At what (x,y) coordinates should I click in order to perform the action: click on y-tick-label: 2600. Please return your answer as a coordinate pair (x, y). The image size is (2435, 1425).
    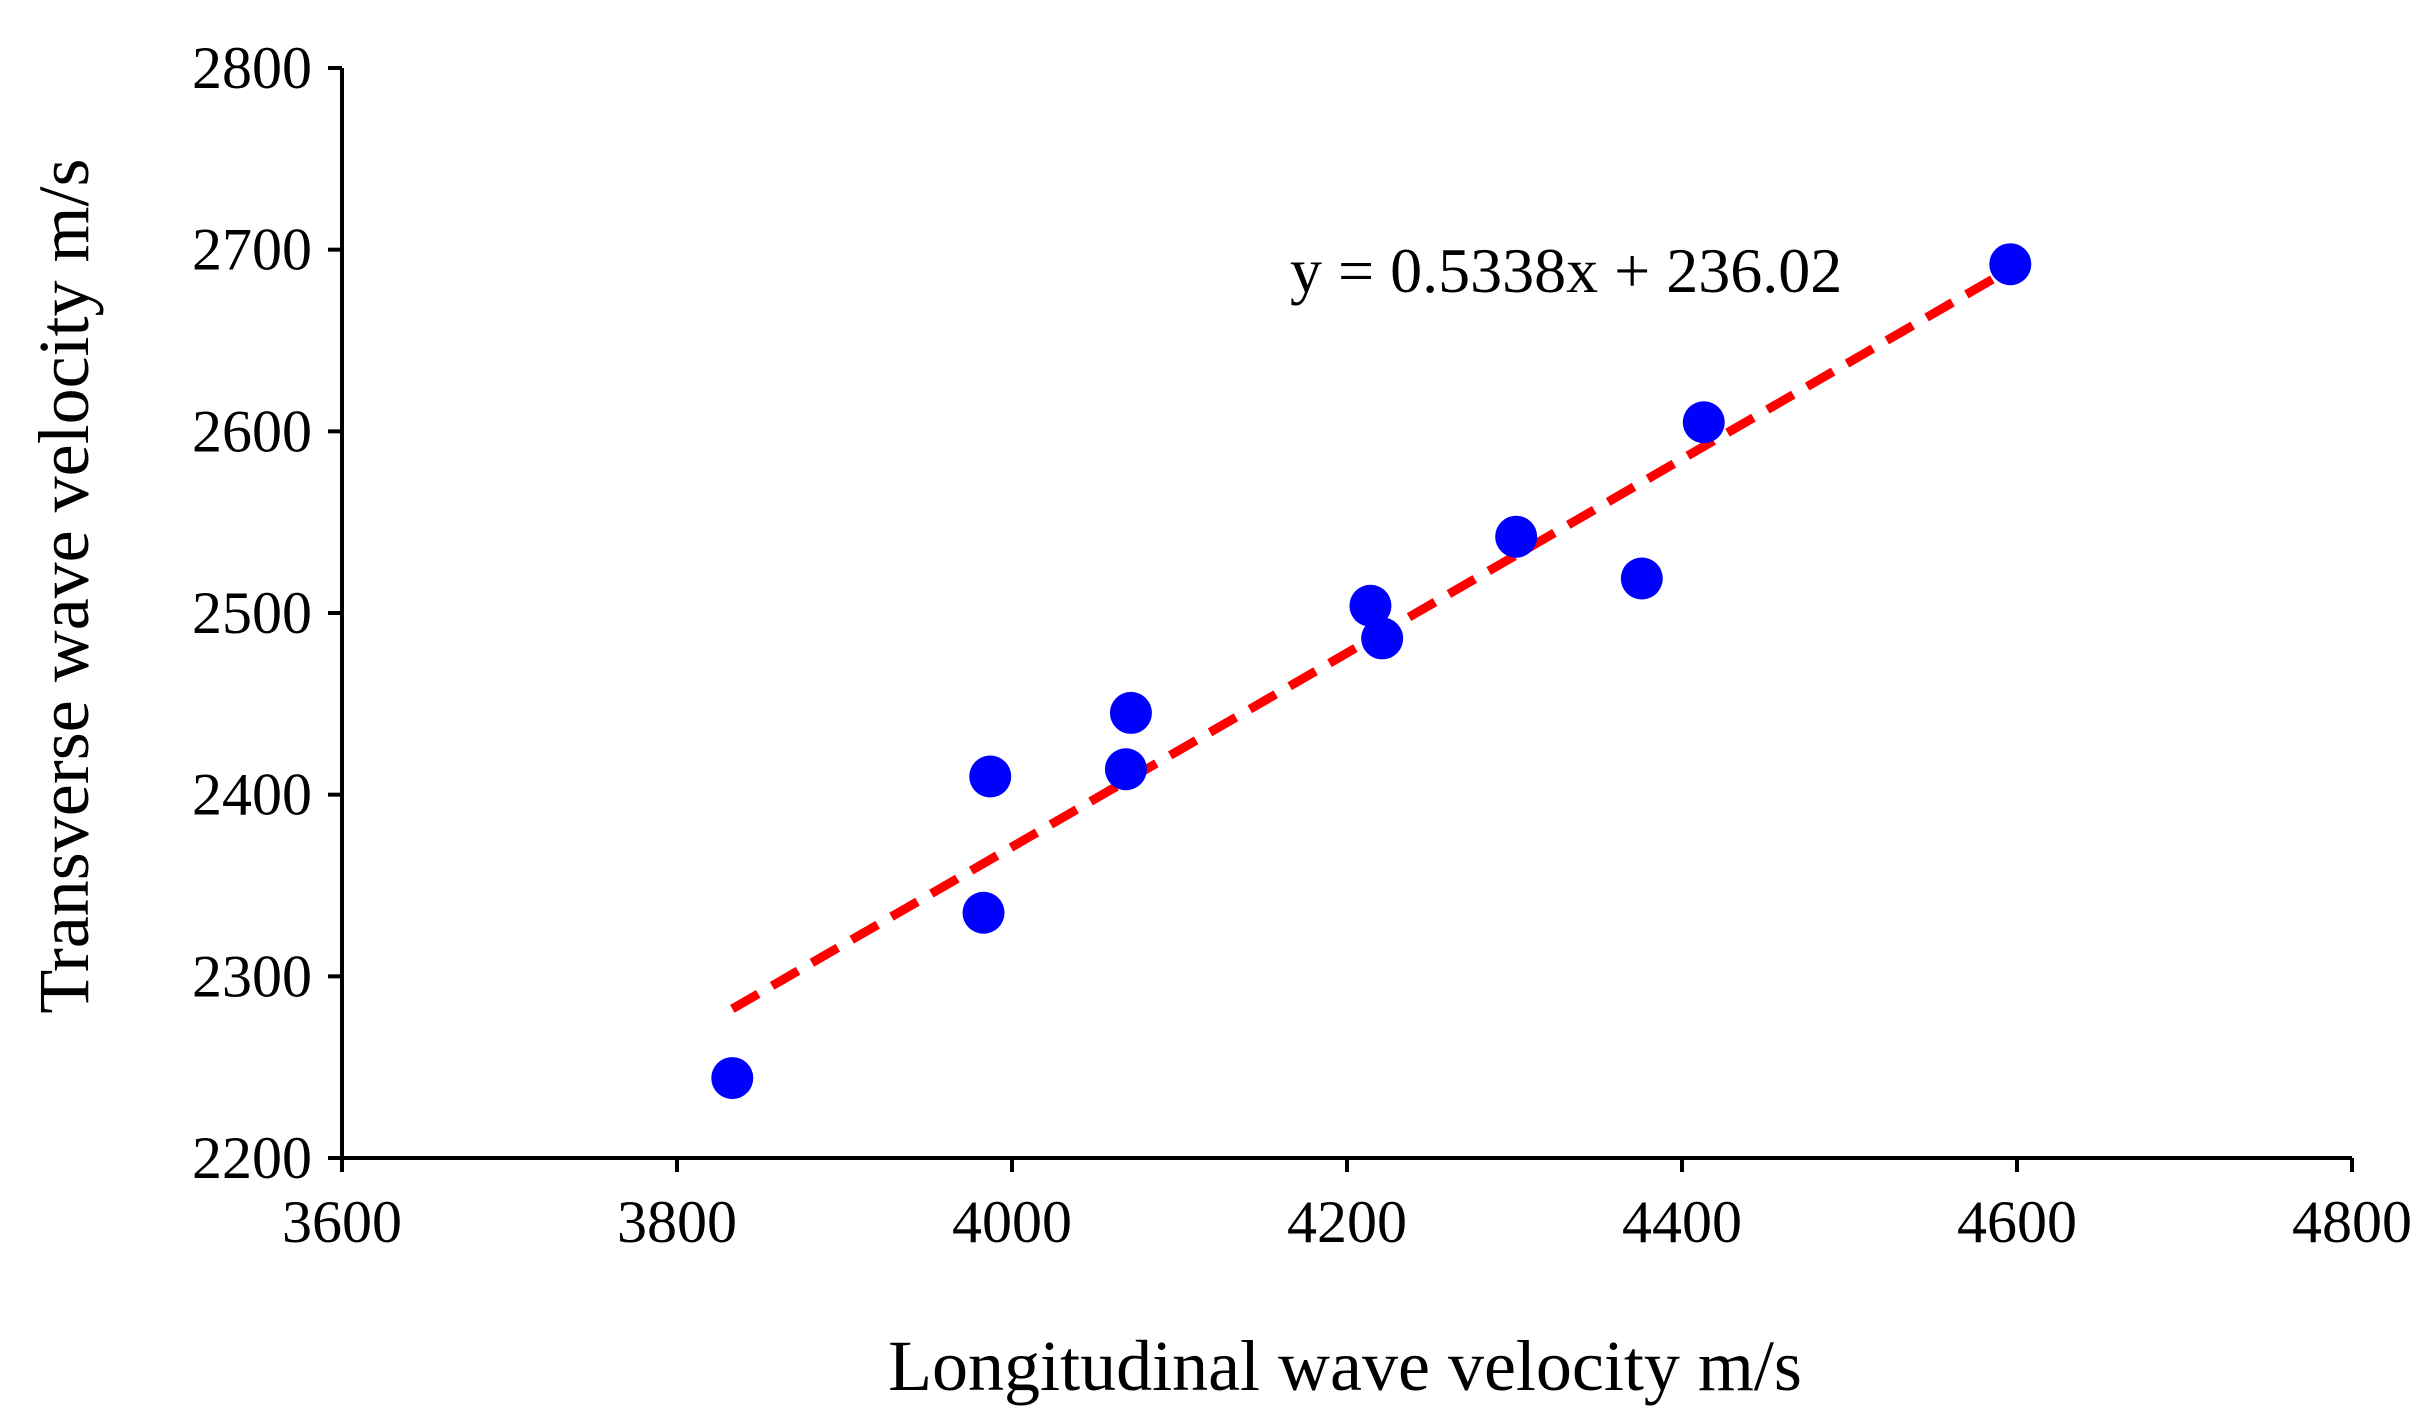
    Looking at the image, I should click on (252, 431).